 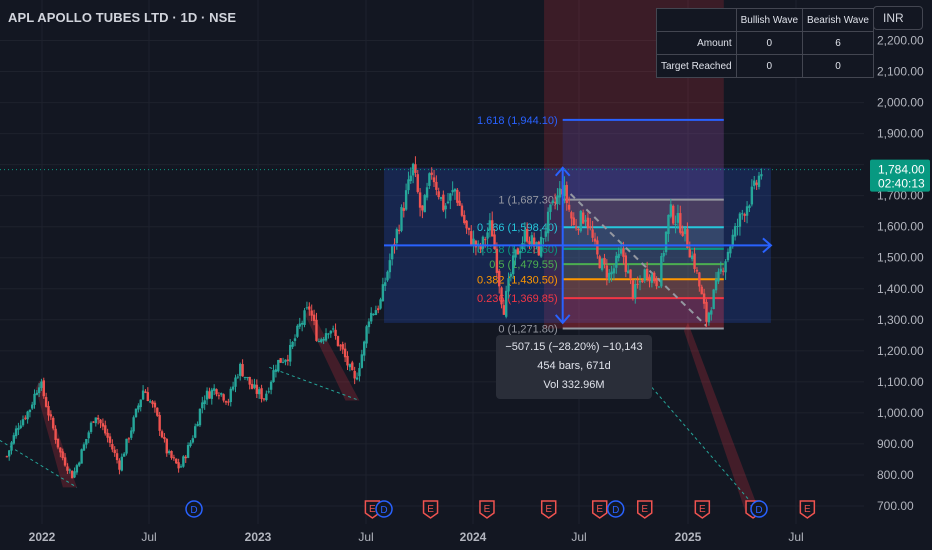 What do you see at coordinates (193, 510) in the screenshot?
I see `dividend-marker-label: D` at bounding box center [193, 510].